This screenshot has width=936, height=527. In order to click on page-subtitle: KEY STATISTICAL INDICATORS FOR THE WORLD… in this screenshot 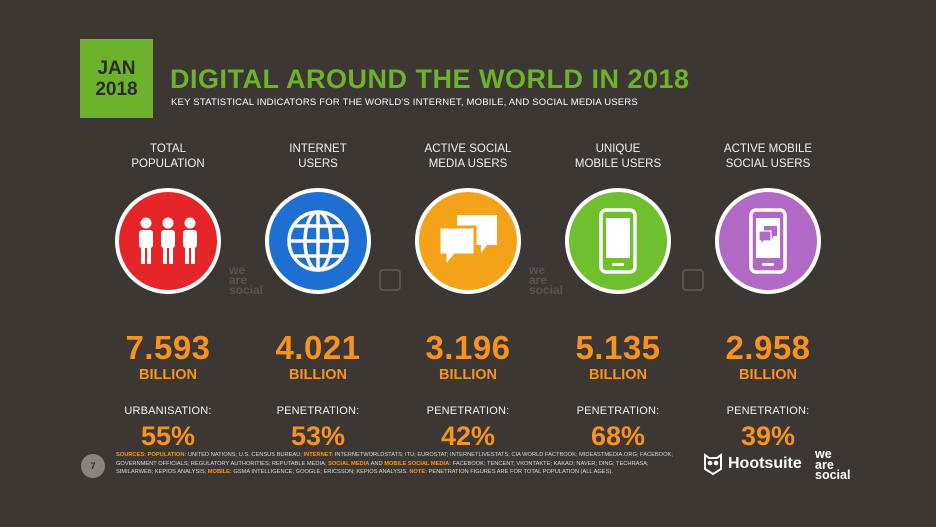, I will do `click(404, 102)`.